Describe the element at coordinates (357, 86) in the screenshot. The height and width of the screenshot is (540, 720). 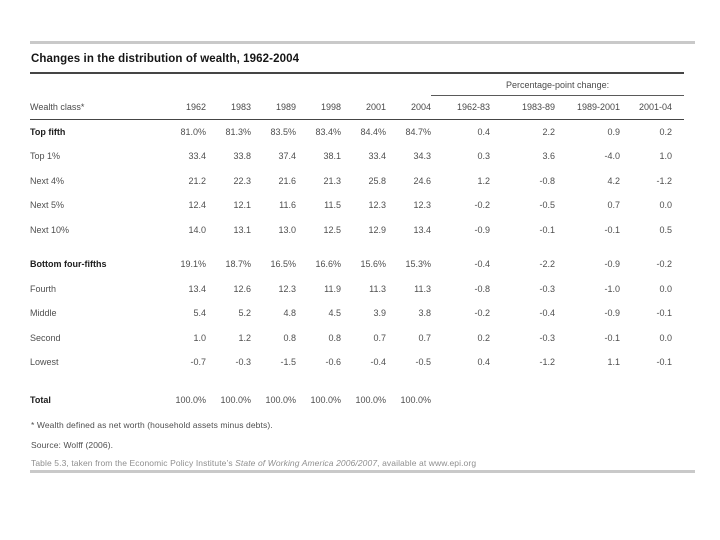
I see `change-group-header-row: Percentage-point change:` at that location.